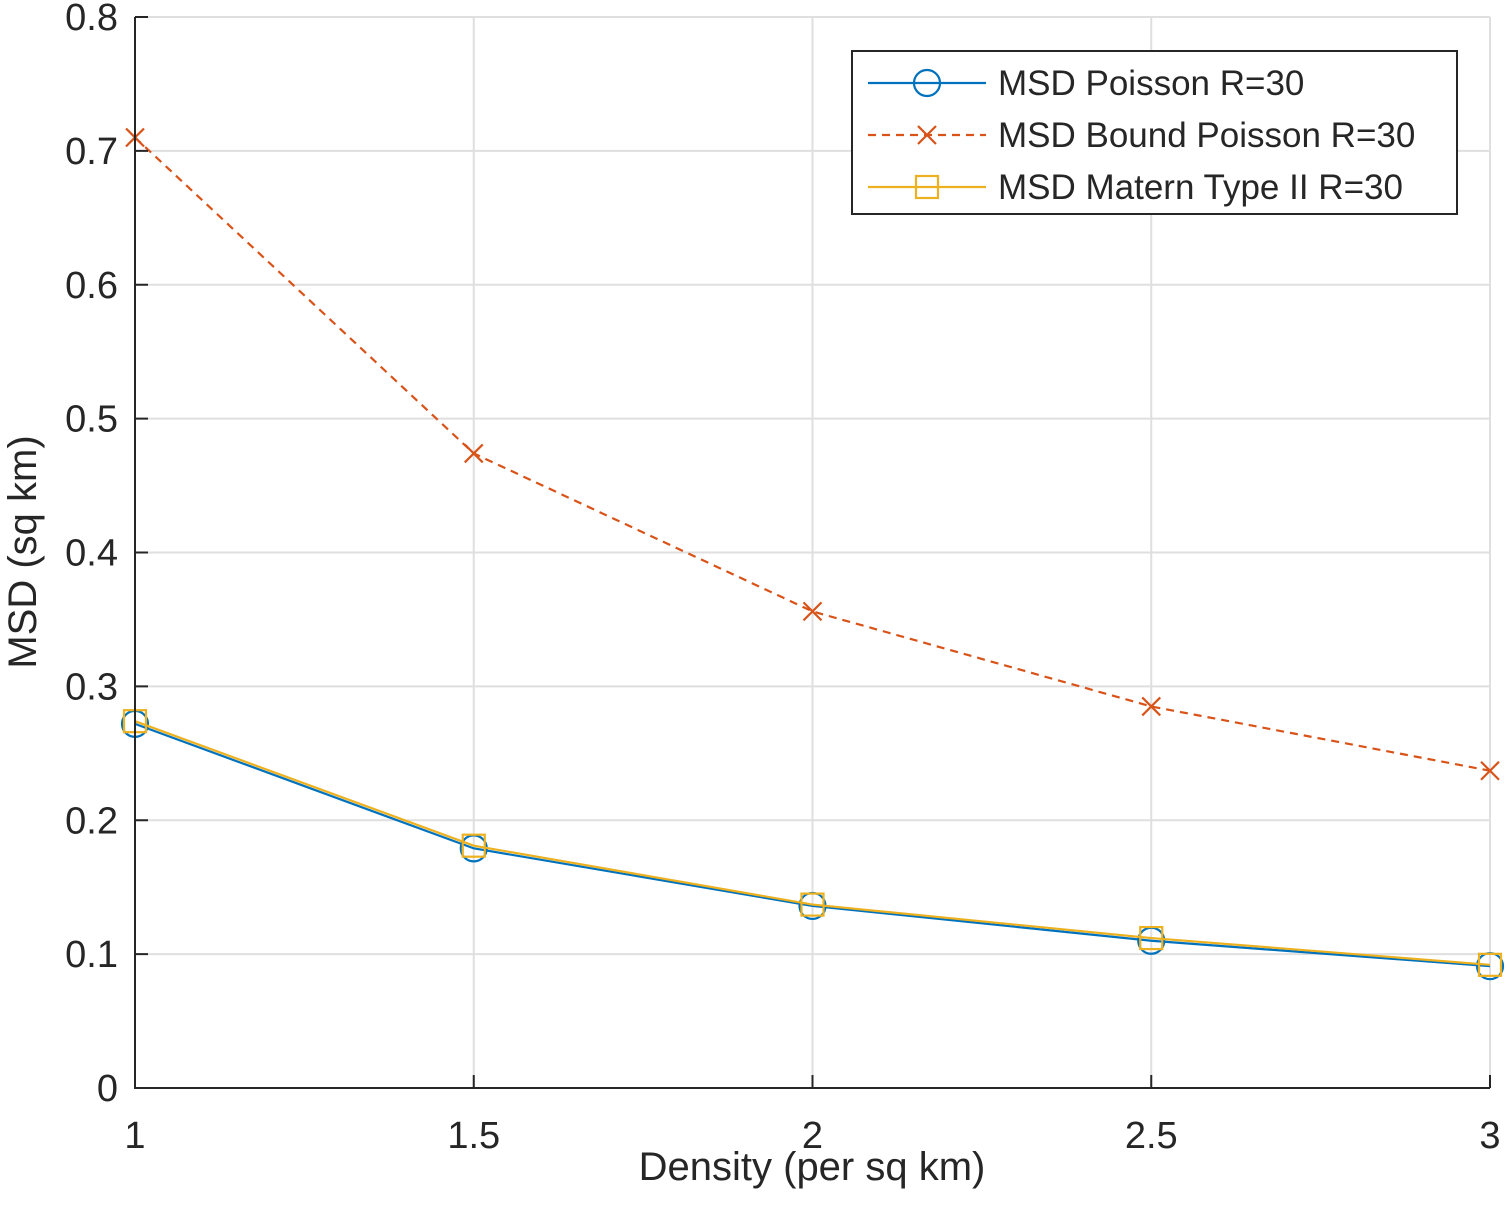 Image resolution: width=1506 pixels, height=1225 pixels. What do you see at coordinates (91, 286) in the screenshot?
I see `y-tick-label: 0.6` at bounding box center [91, 286].